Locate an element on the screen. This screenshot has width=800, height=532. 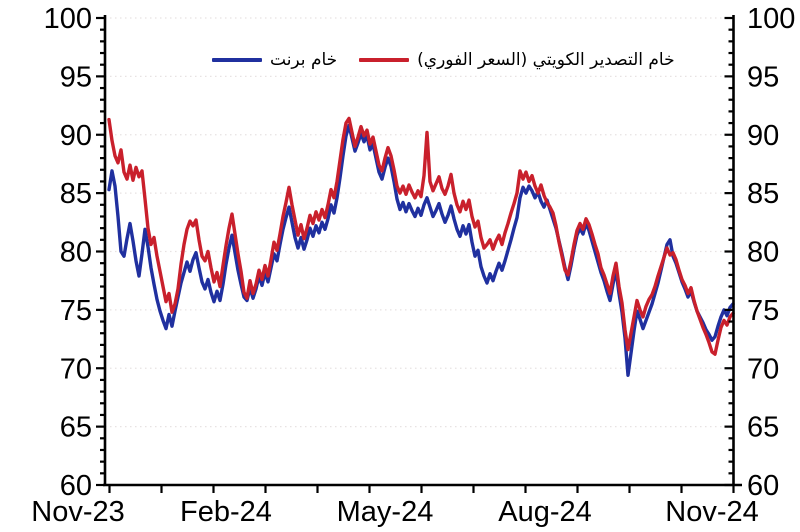
y-axis-label-right: 75 is located at coordinates (763, 311).